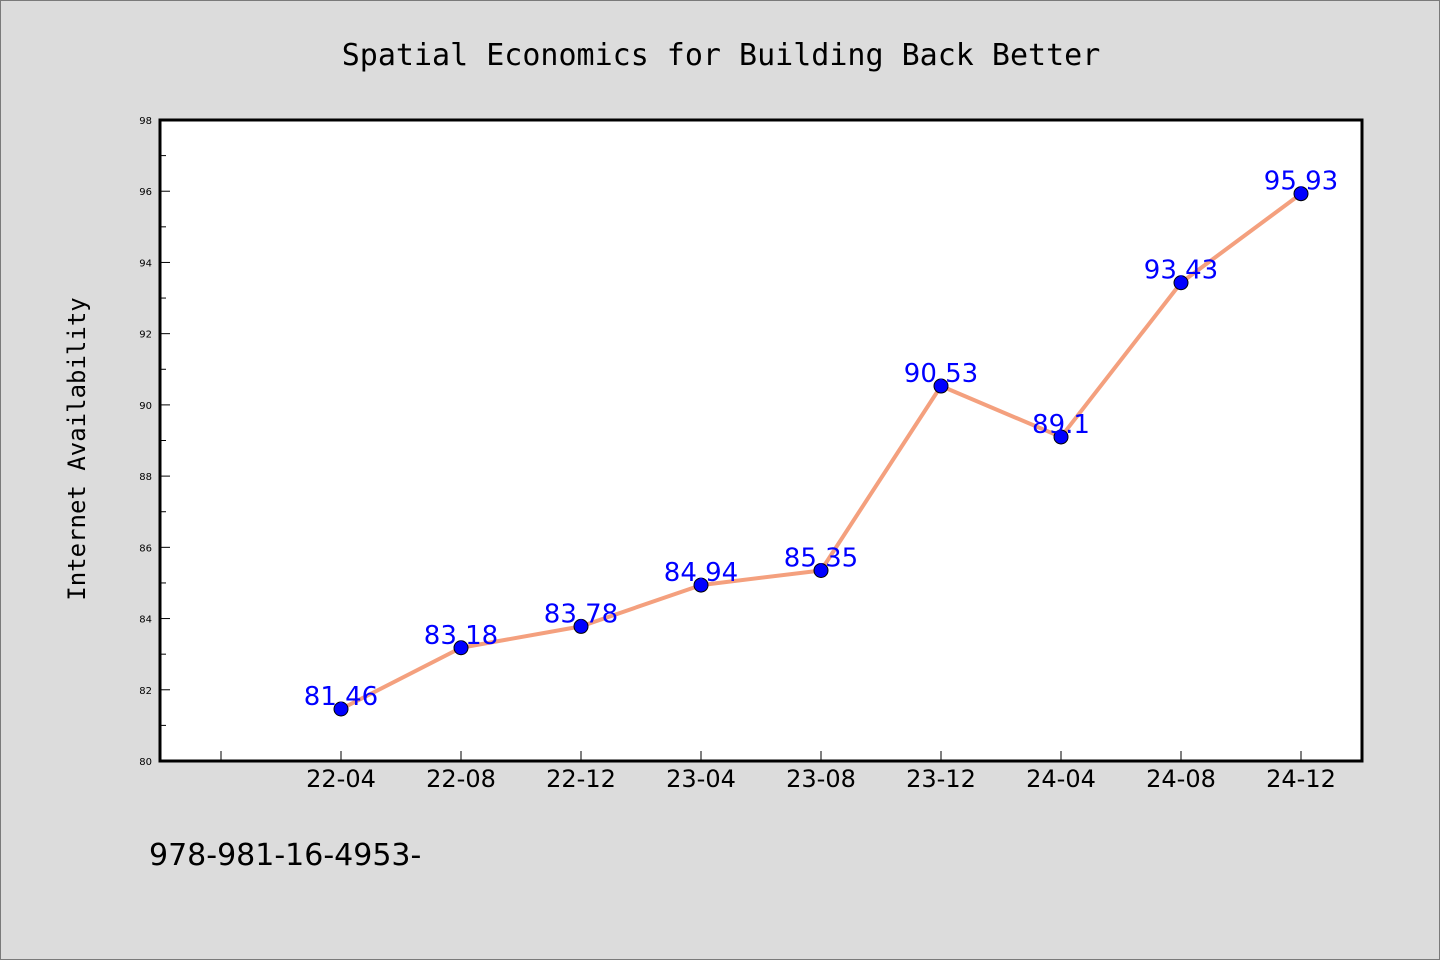 The image size is (1440, 960). What do you see at coordinates (145, 620) in the screenshot?
I see `y-tick-label: 84` at bounding box center [145, 620].